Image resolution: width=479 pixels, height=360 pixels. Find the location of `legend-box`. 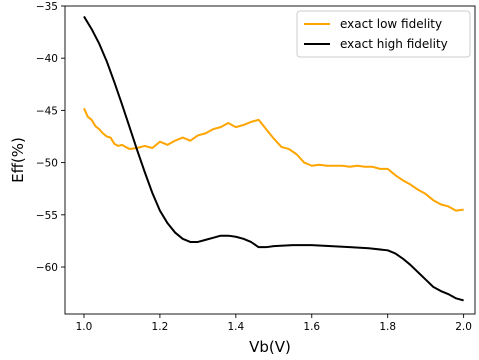

legend-box is located at coordinates (383, 34).